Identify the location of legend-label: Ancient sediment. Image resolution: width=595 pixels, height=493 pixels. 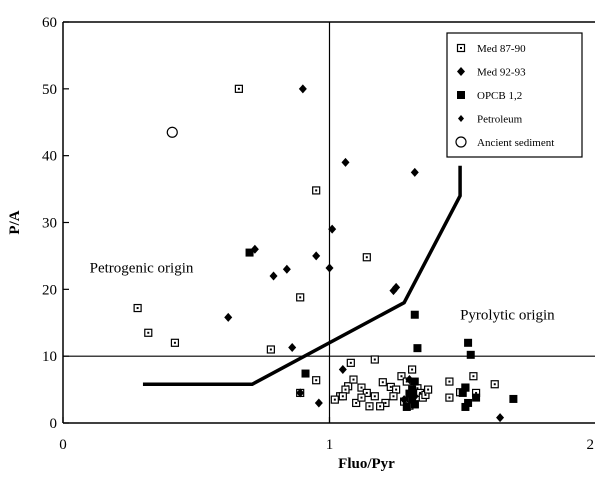
(515, 143).